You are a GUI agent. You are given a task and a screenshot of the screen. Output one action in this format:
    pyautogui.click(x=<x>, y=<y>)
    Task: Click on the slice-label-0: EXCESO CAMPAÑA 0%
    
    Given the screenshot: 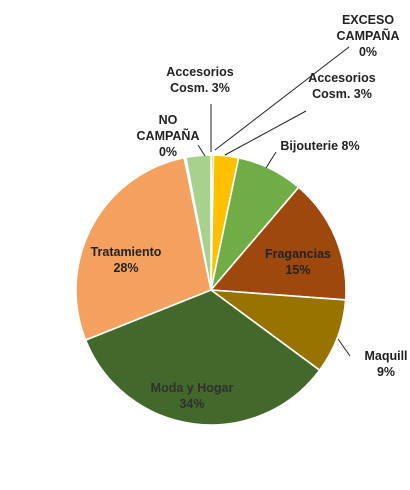 What is the action you would take?
    pyautogui.click(x=368, y=36)
    